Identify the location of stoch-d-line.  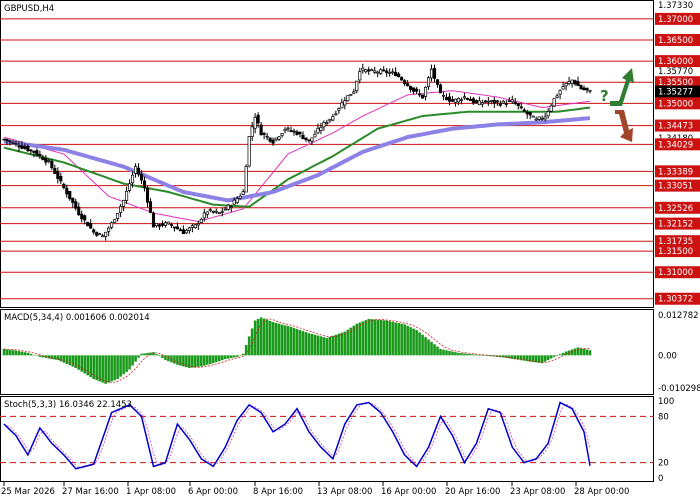
(297, 435).